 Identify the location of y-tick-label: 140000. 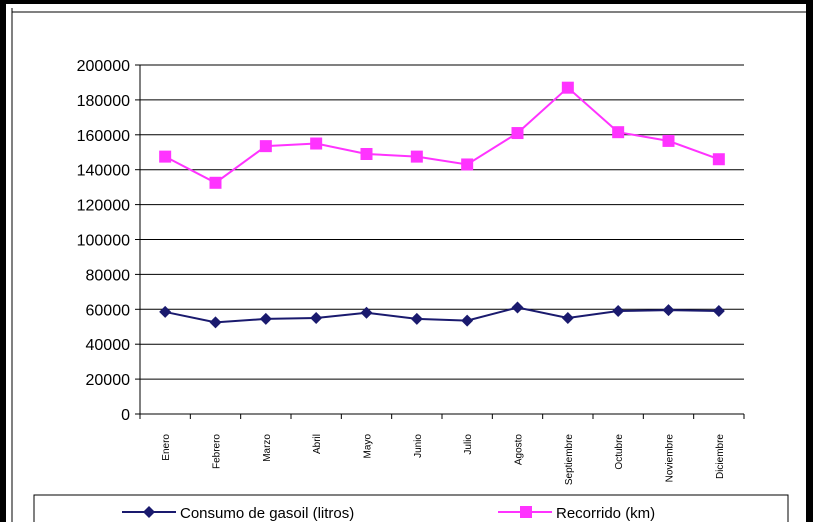
(103, 171).